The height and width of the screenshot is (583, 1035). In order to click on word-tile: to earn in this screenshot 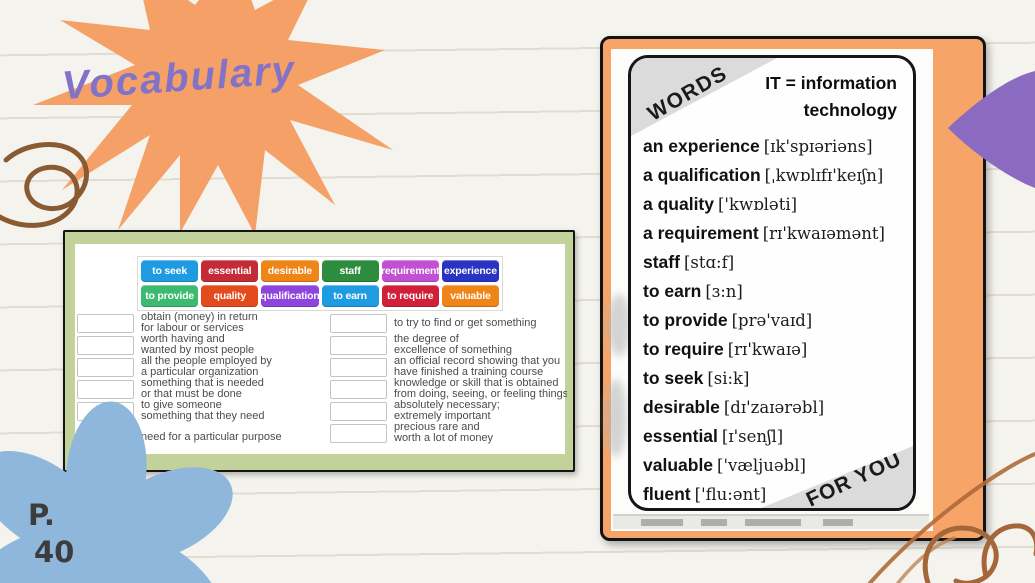, I will do `click(350, 296)`.